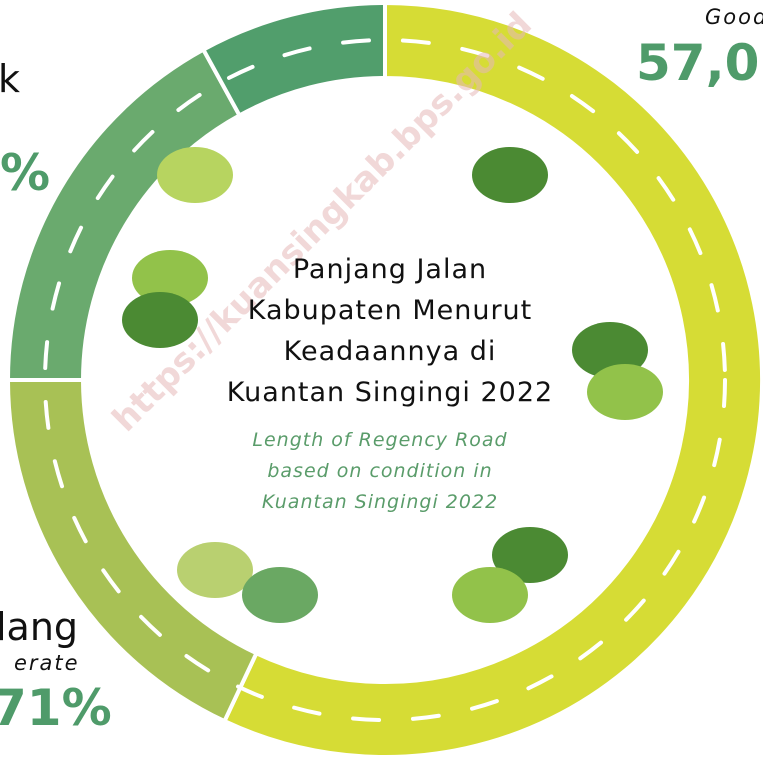 The image size is (763, 757). Describe the element at coordinates (697, 63) in the screenshot. I see `segment-label: 57,0` at that location.